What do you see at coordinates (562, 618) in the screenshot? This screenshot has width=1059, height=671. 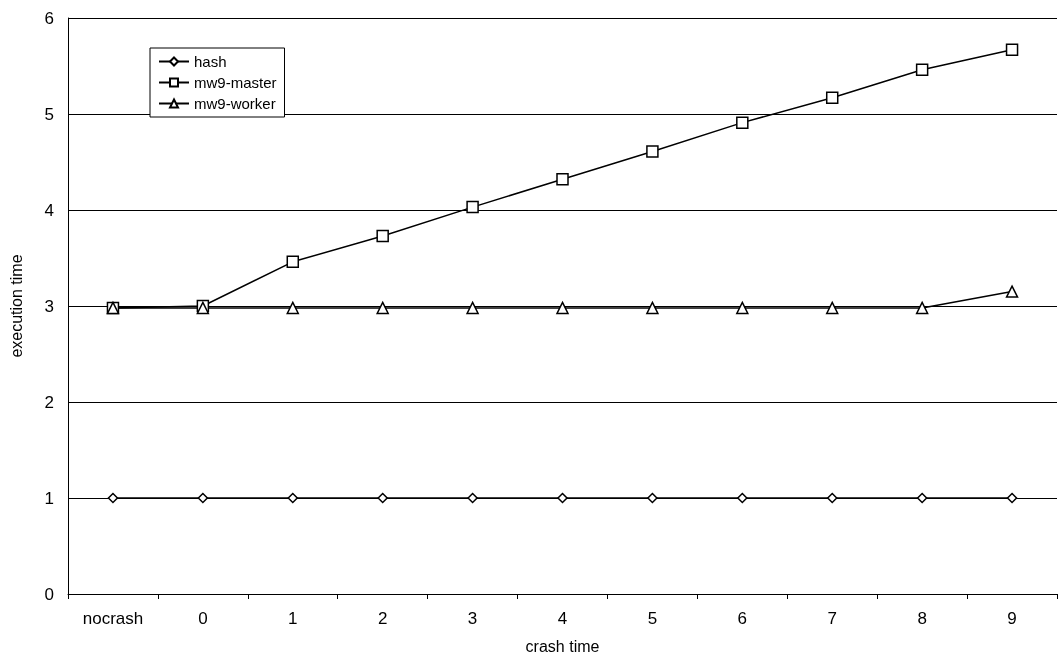 I see `x-tick-label: 4` at bounding box center [562, 618].